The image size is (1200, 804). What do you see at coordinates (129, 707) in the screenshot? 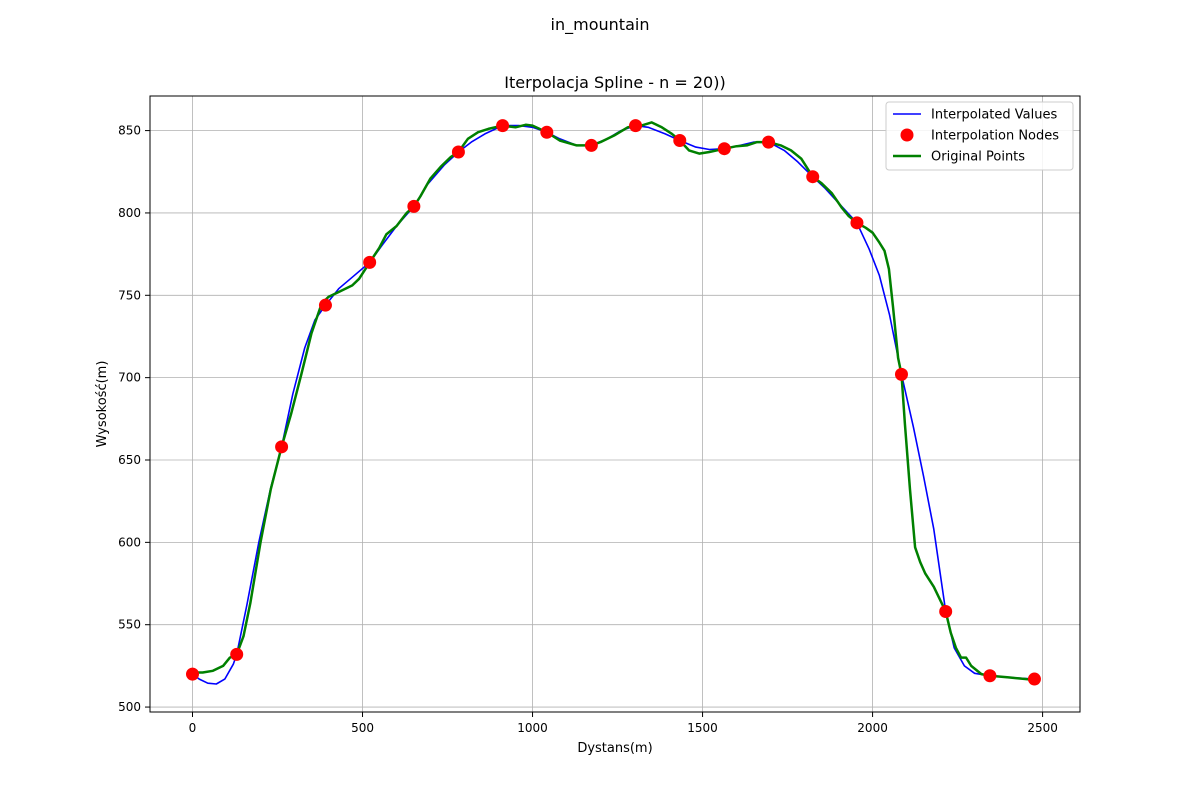
I see `y-tick-label: 500` at bounding box center [129, 707].